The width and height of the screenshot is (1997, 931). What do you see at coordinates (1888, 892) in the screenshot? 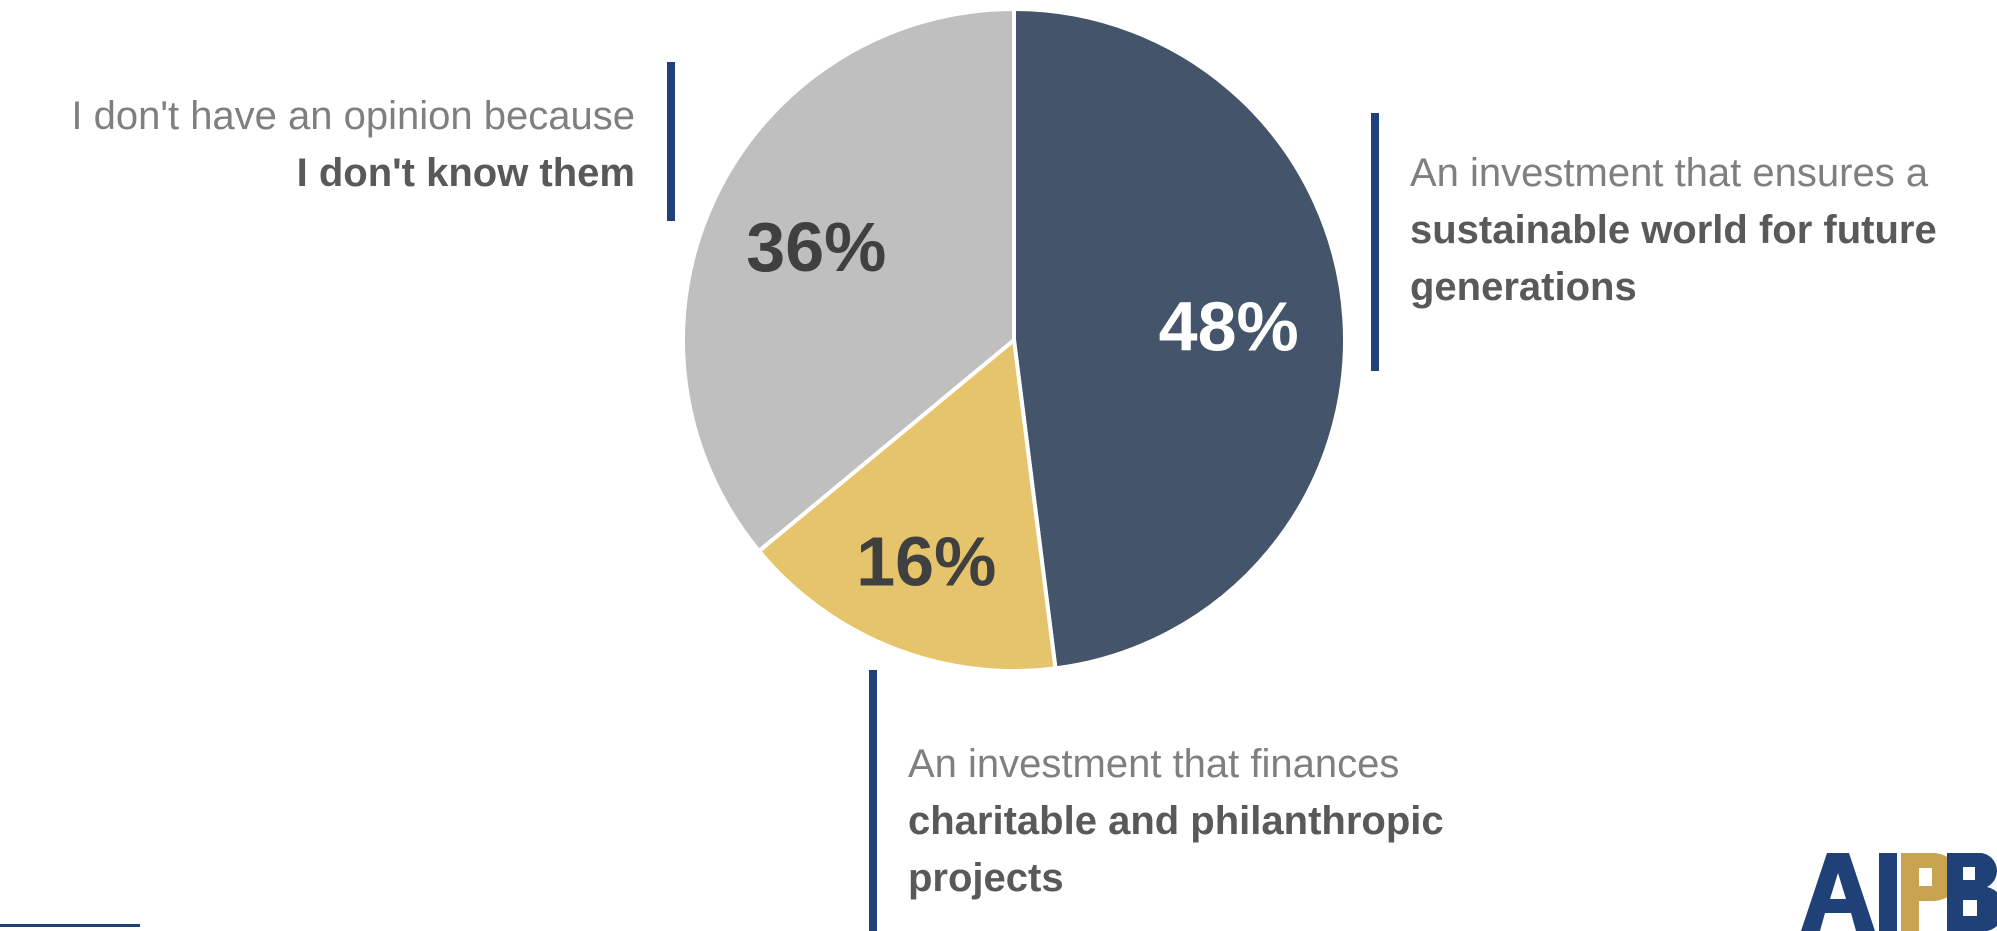
I see `logo-letter-i` at bounding box center [1888, 892].